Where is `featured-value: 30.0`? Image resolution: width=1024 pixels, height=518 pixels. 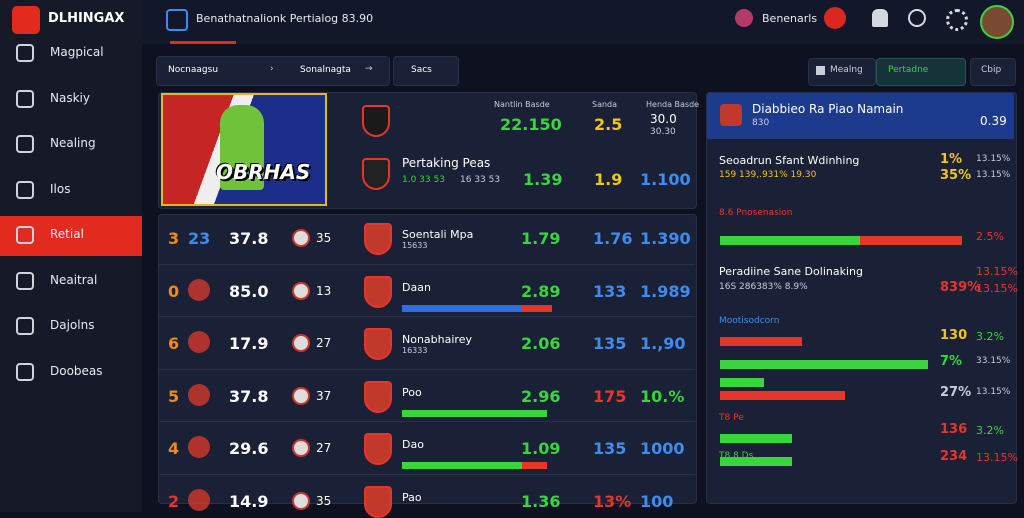
featured-value: 30.0 is located at coordinates (663, 119).